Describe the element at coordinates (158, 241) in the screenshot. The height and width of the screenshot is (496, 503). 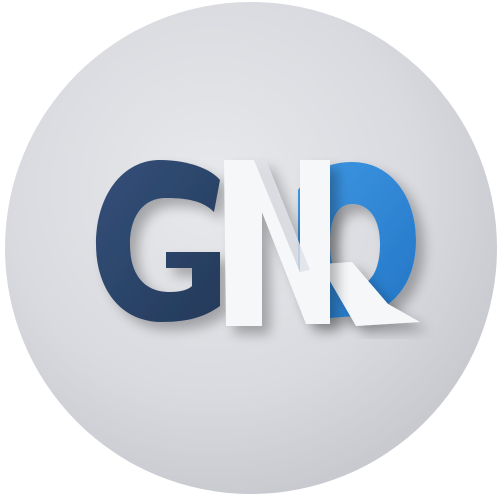
I see `letter-g` at that location.